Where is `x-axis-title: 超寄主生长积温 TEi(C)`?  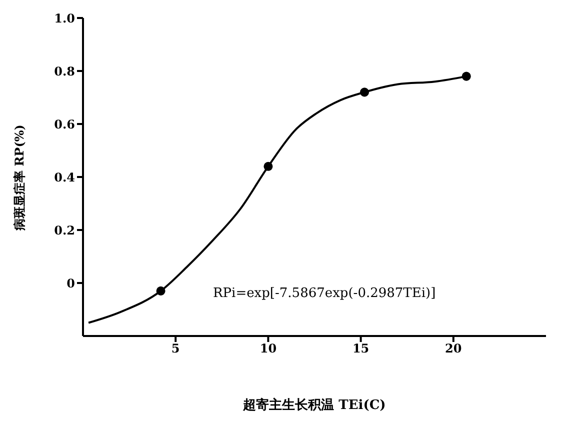 x-axis-title: 超寄主生长积温 TEi(C) is located at coordinates (314, 405).